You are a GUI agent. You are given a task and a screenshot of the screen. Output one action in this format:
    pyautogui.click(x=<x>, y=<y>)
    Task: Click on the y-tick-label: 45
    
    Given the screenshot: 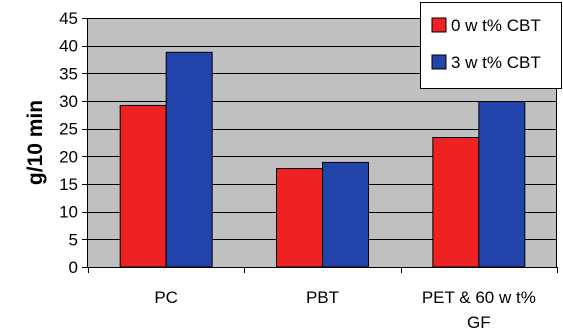 What is the action you would take?
    pyautogui.click(x=68, y=18)
    